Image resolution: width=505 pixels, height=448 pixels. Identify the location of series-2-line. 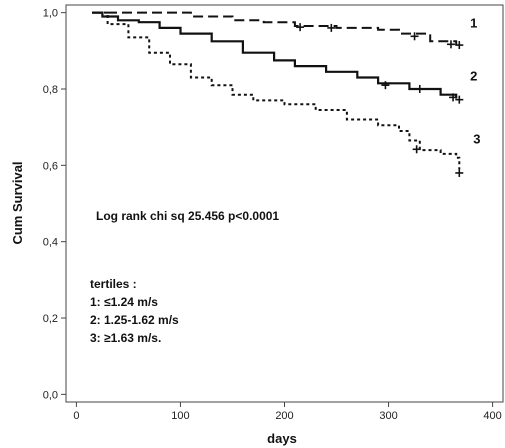
(275, 55).